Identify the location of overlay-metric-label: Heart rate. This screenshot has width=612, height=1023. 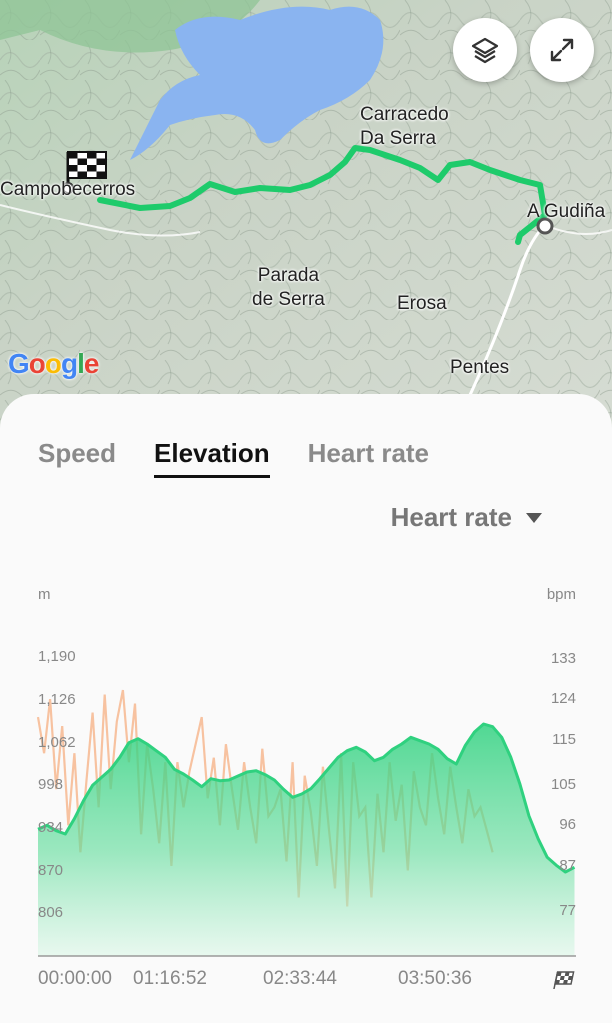
(451, 517).